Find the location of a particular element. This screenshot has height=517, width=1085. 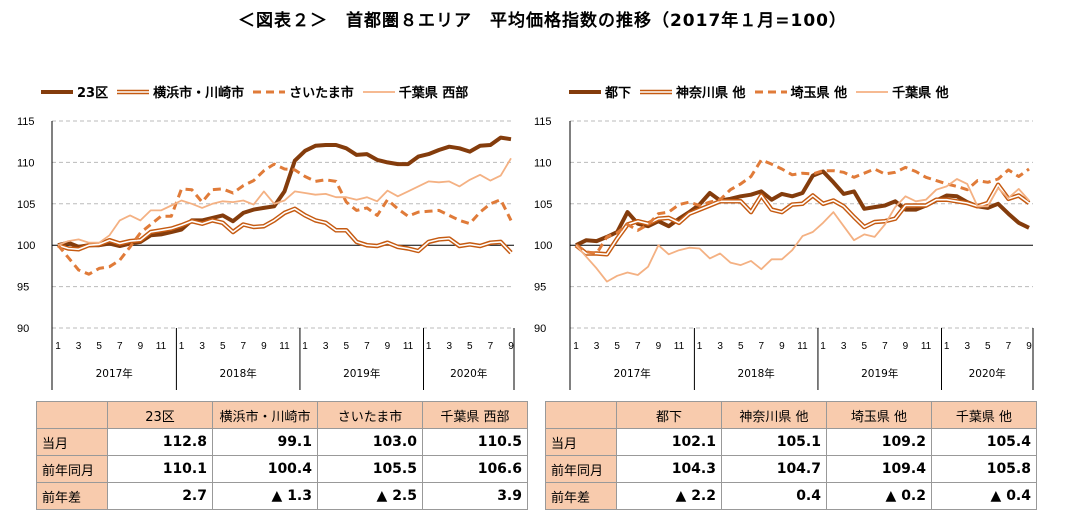

series-line-千葉県 他 is located at coordinates (802, 230).